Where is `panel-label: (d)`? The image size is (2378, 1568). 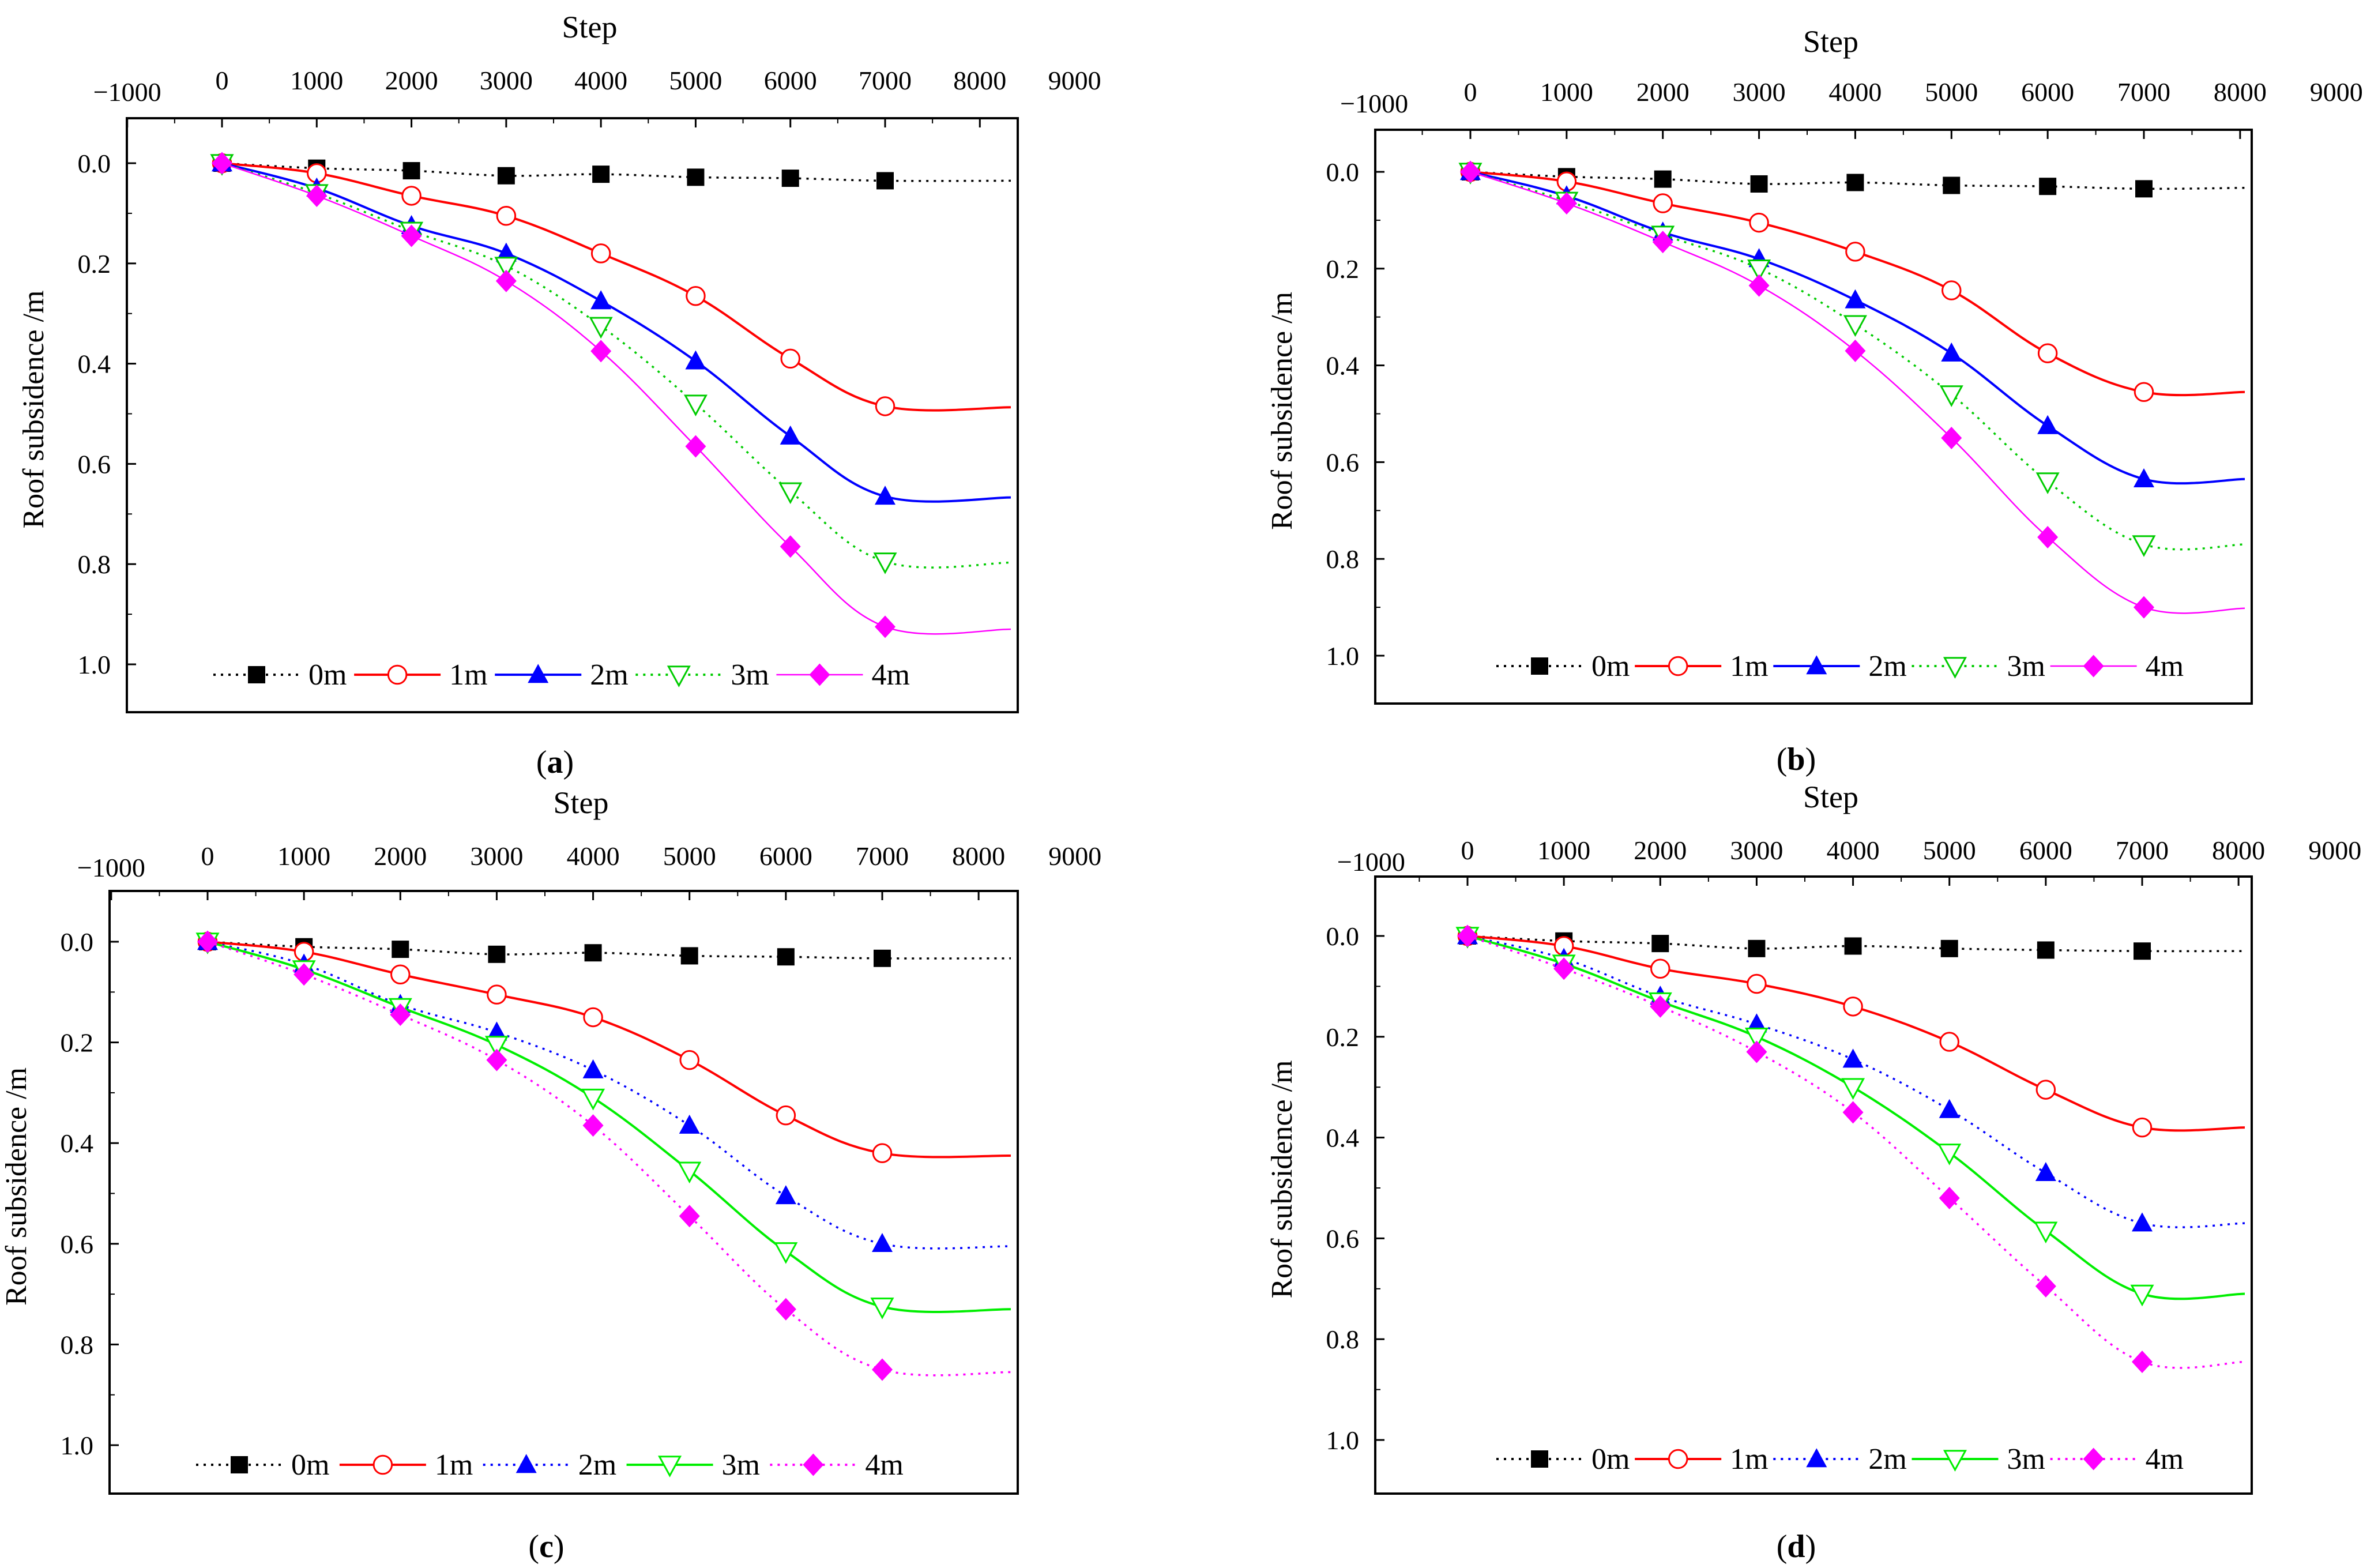 panel-label: (d) is located at coordinates (1796, 1547).